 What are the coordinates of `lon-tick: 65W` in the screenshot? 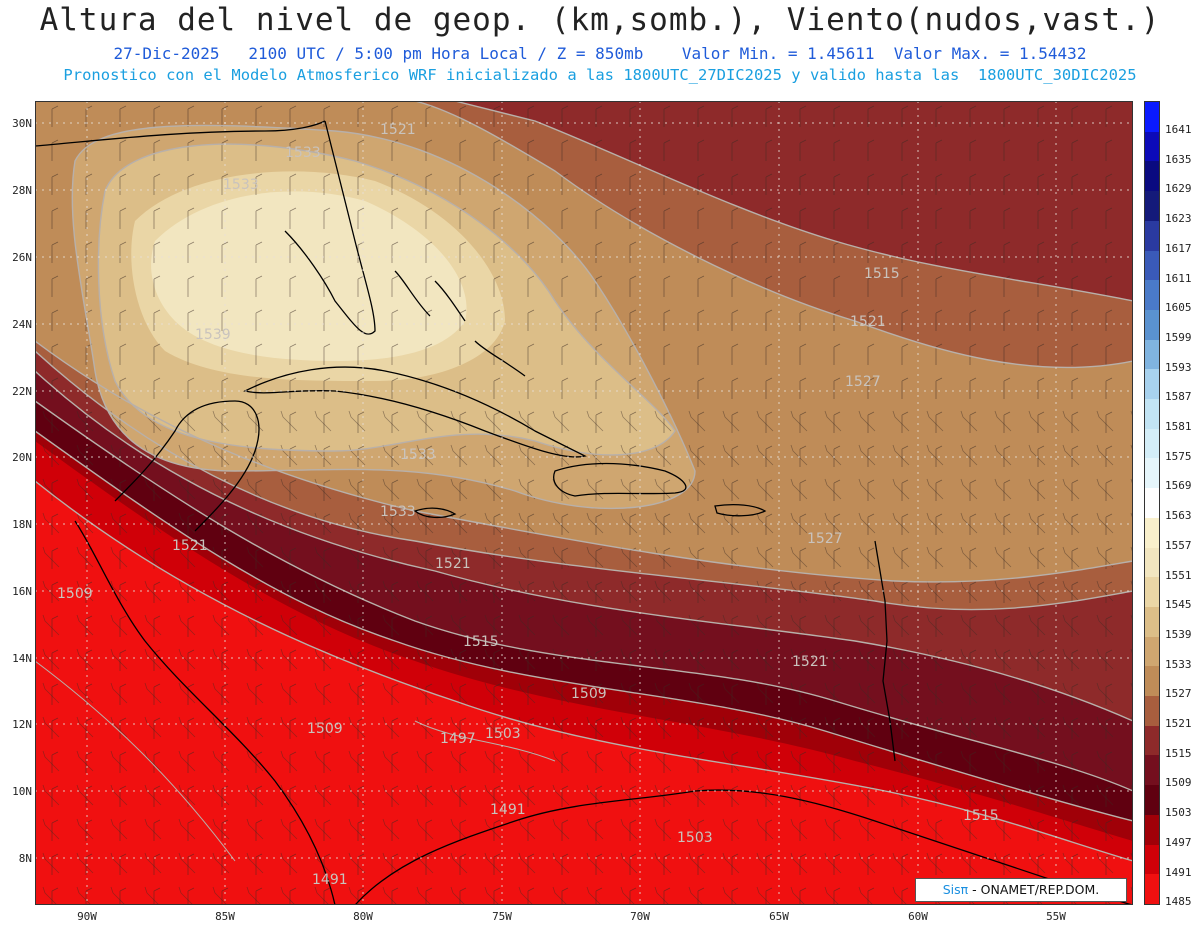 It's located at (779, 916).